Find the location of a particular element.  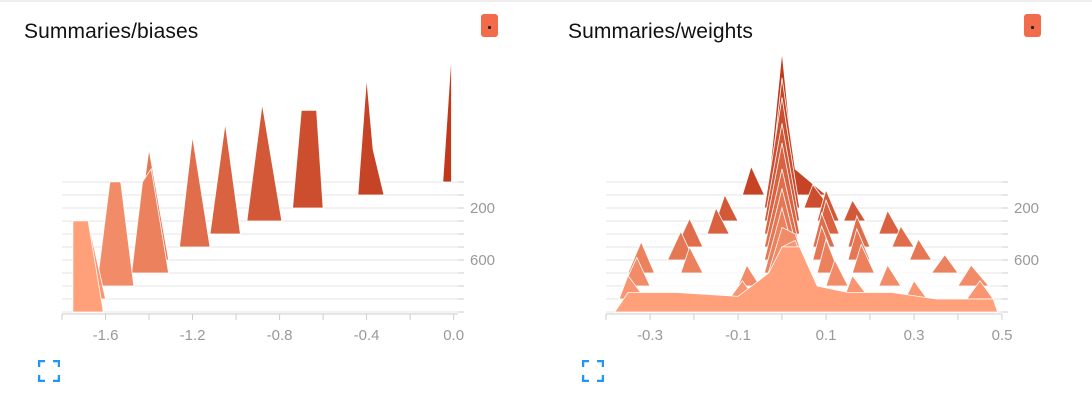

card-title: Summaries/weights is located at coordinates (660, 31).